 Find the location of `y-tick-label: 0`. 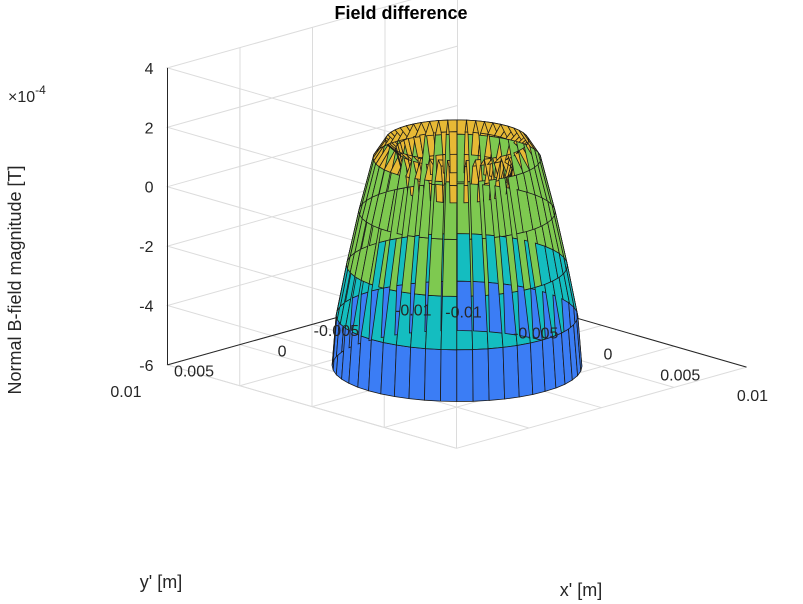

y-tick-label: 0 is located at coordinates (282, 351).